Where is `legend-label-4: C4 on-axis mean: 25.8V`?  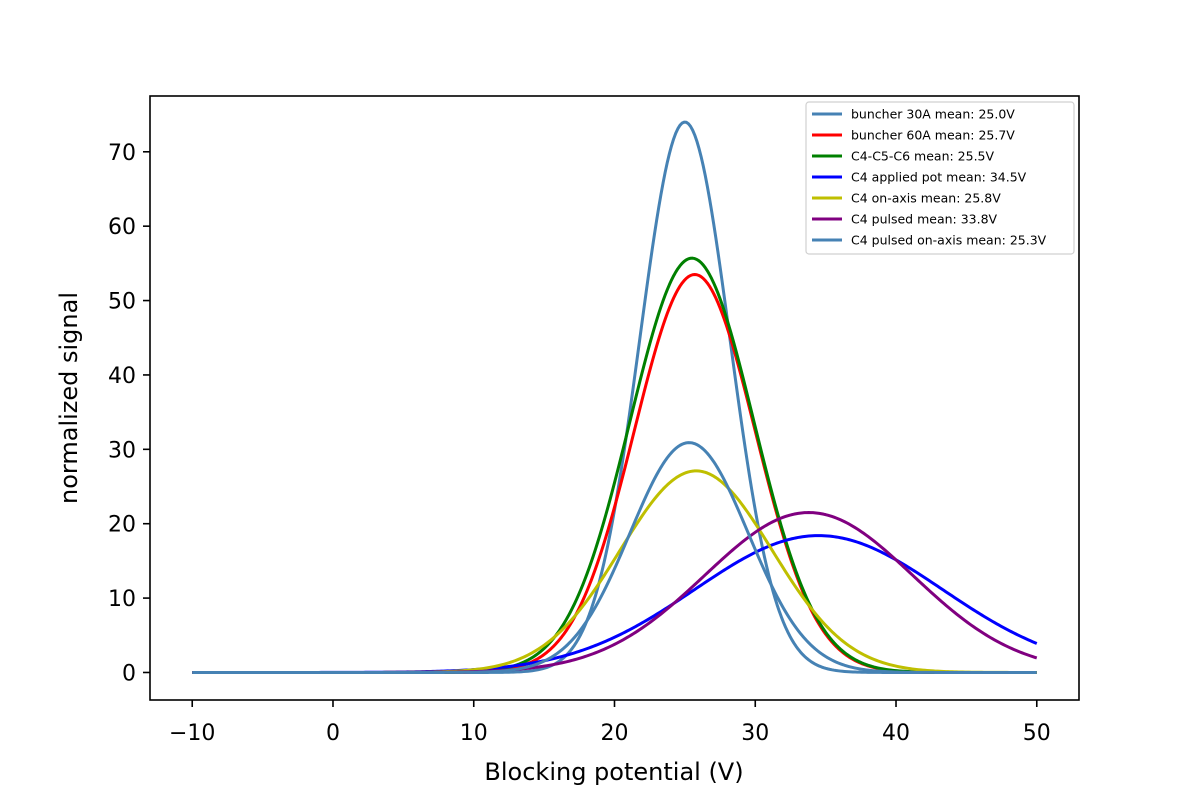 legend-label-4: C4 on-axis mean: 25.8V is located at coordinates (926, 198).